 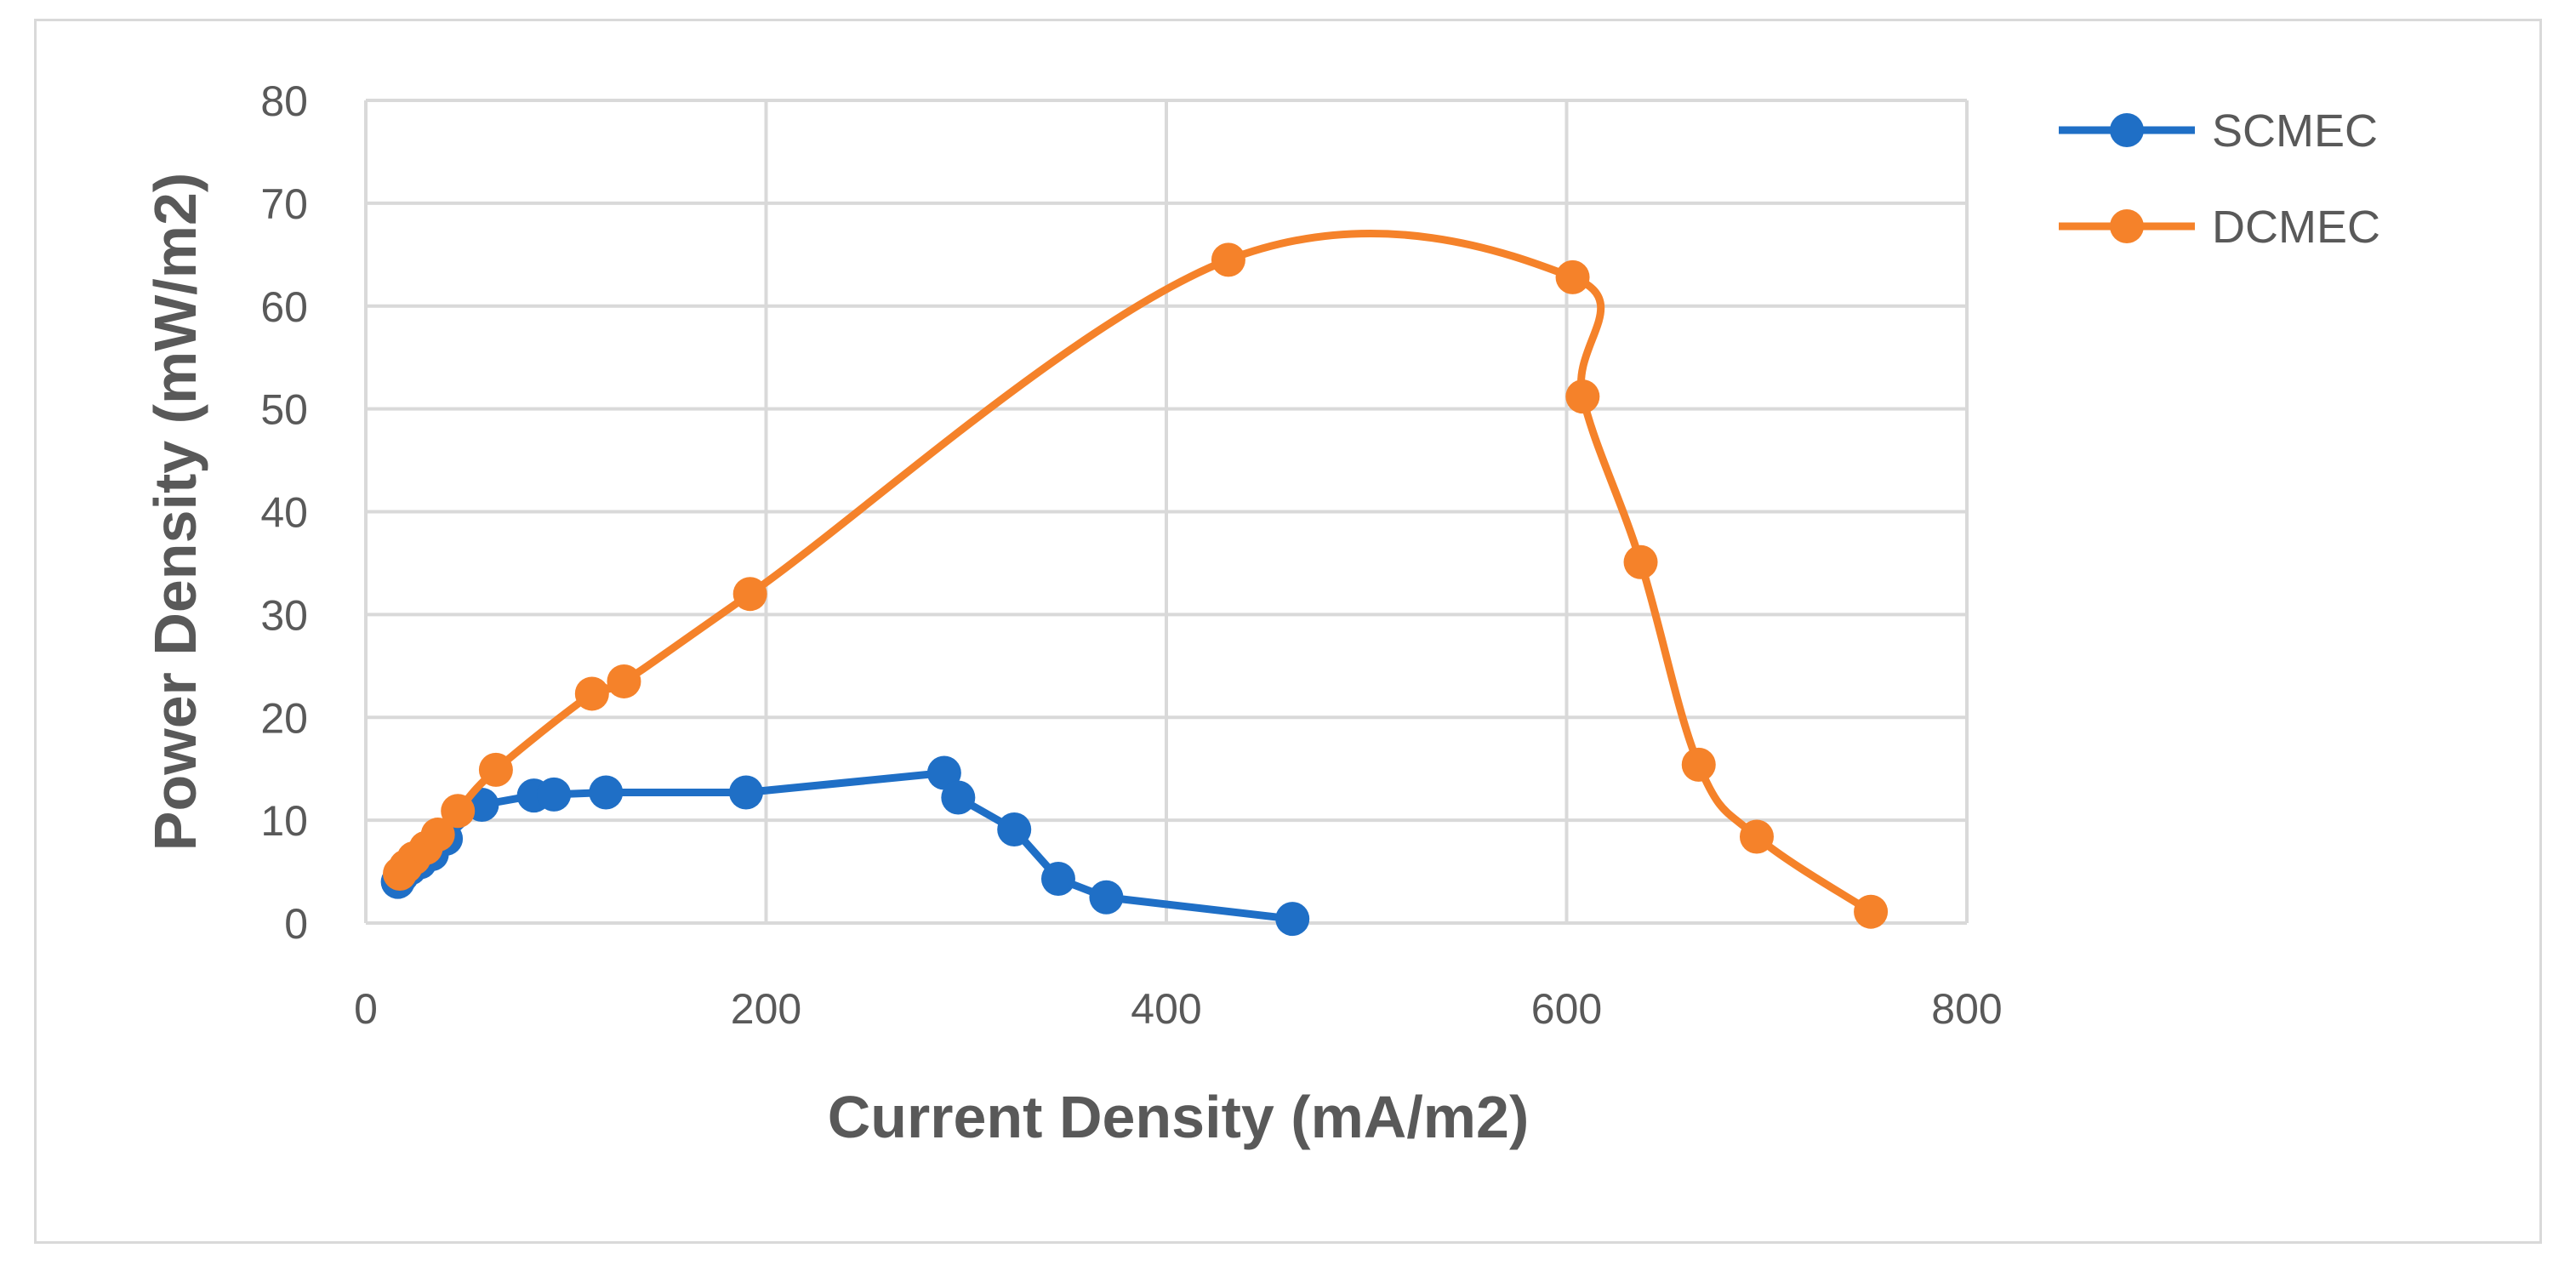 What do you see at coordinates (175, 512) in the screenshot?
I see `y-axis-title: Power Density (mW/m2)` at bounding box center [175, 512].